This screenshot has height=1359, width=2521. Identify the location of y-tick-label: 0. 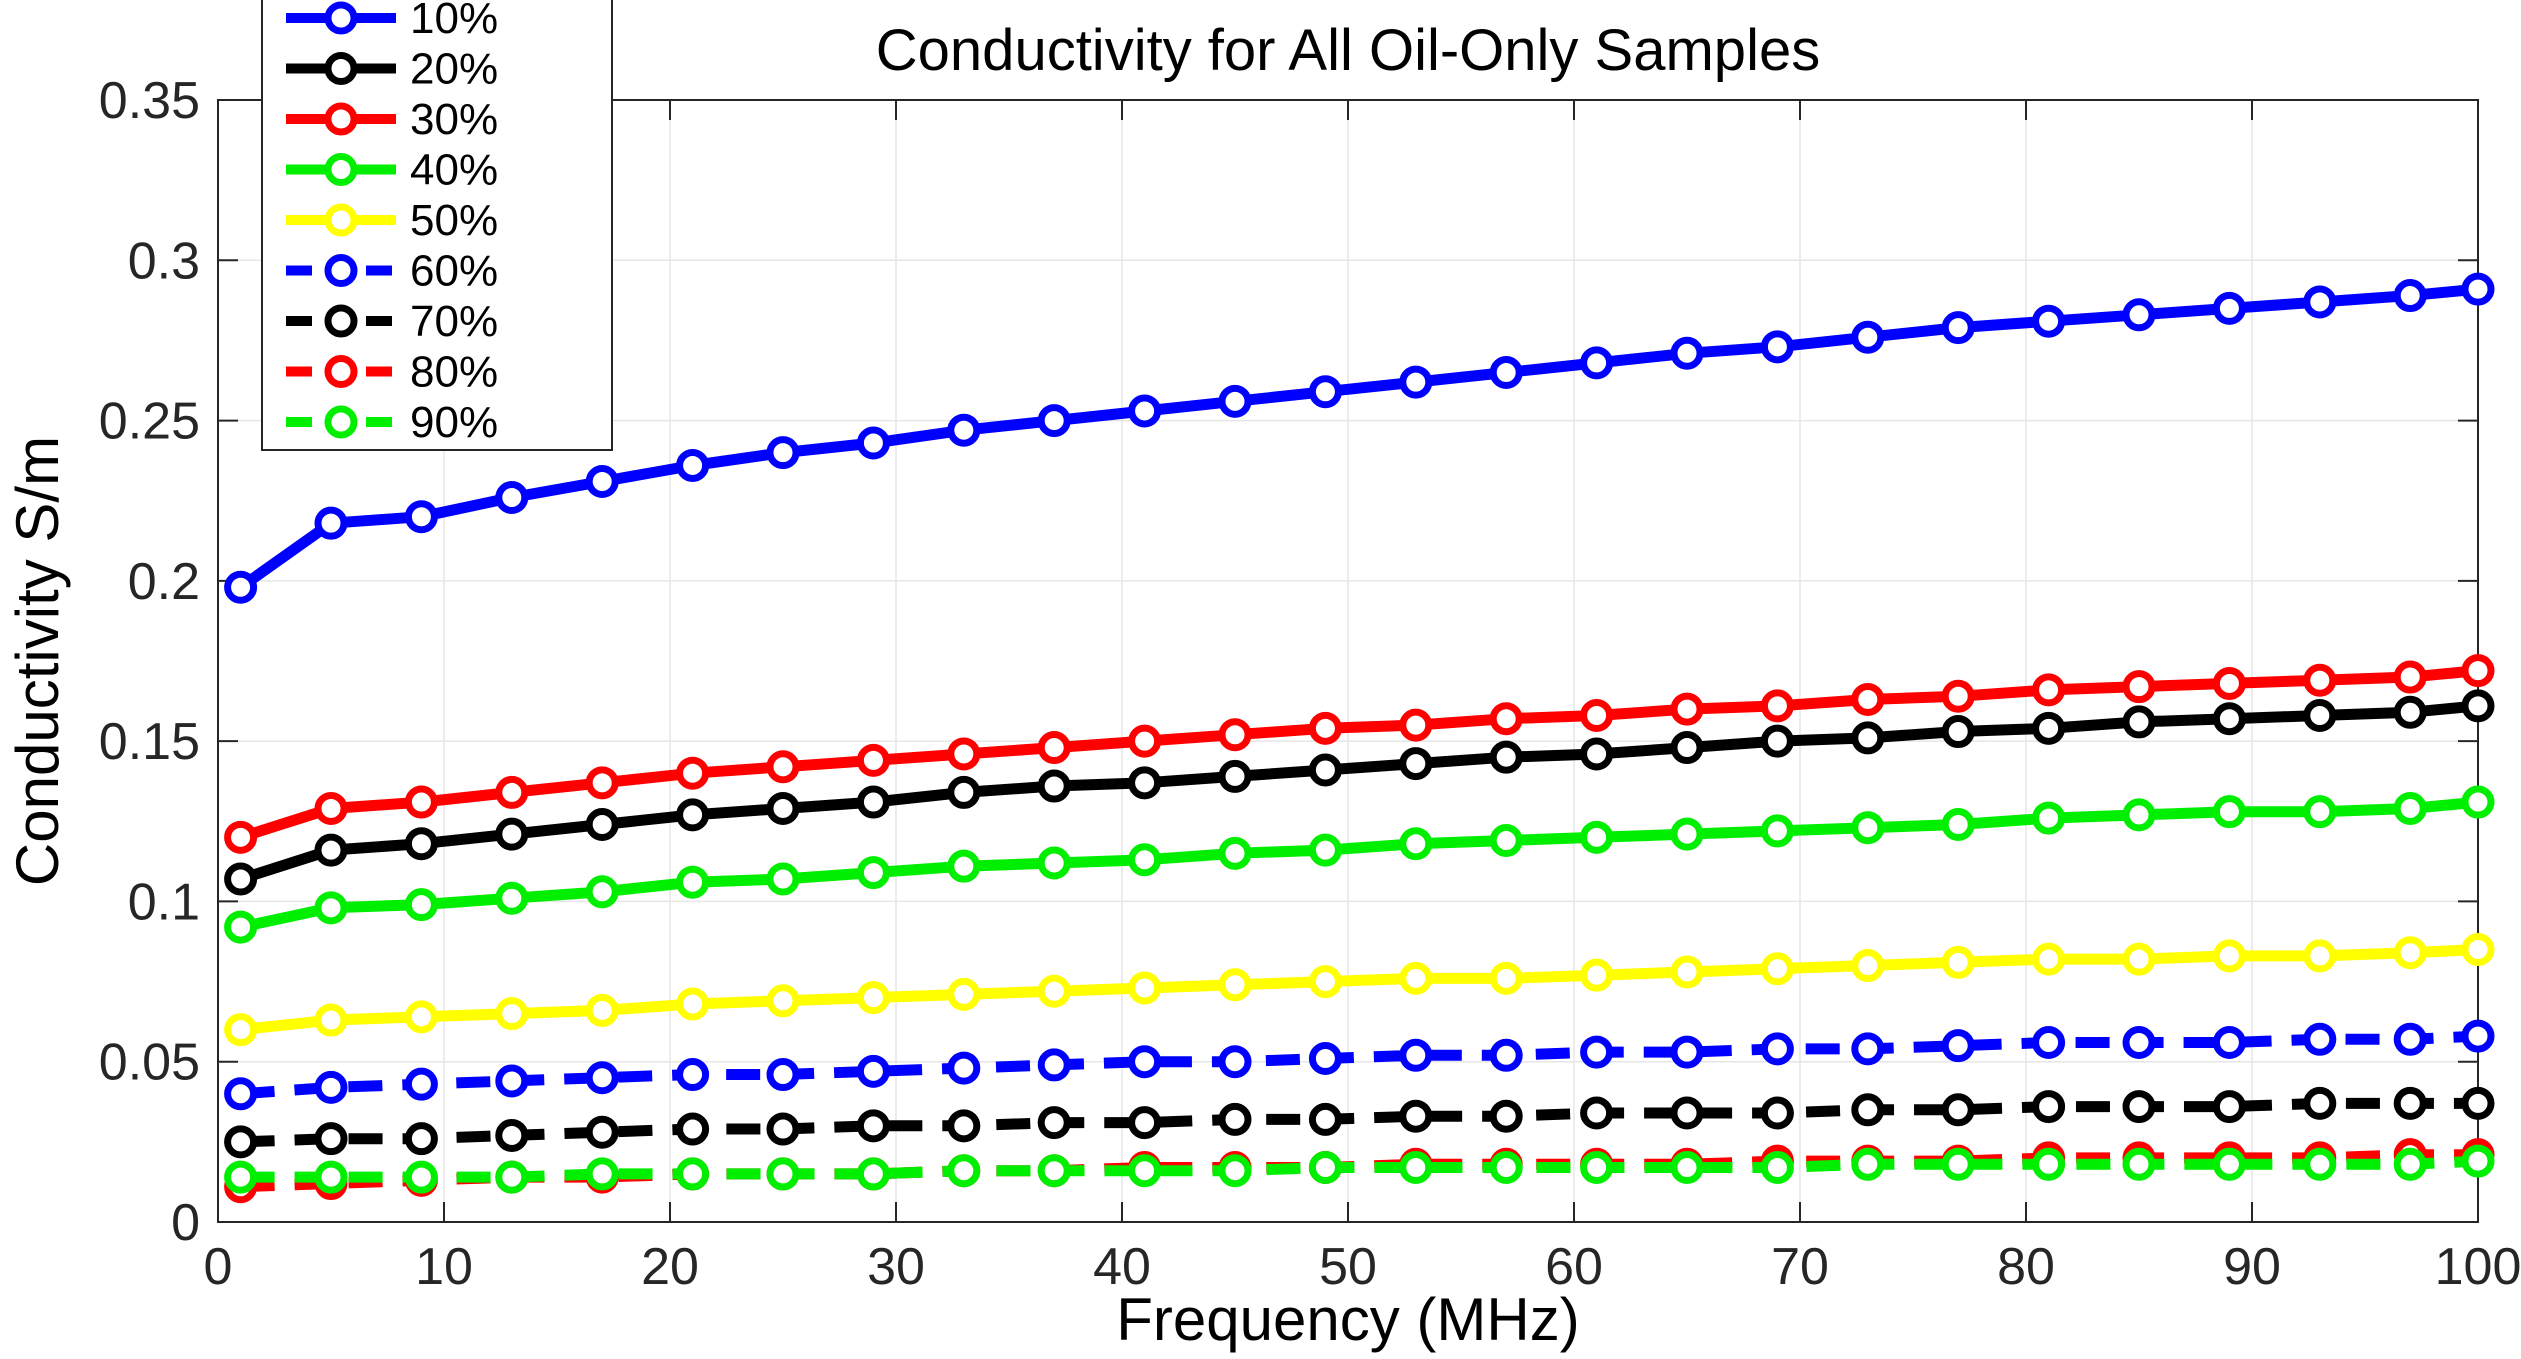
(185, 1223).